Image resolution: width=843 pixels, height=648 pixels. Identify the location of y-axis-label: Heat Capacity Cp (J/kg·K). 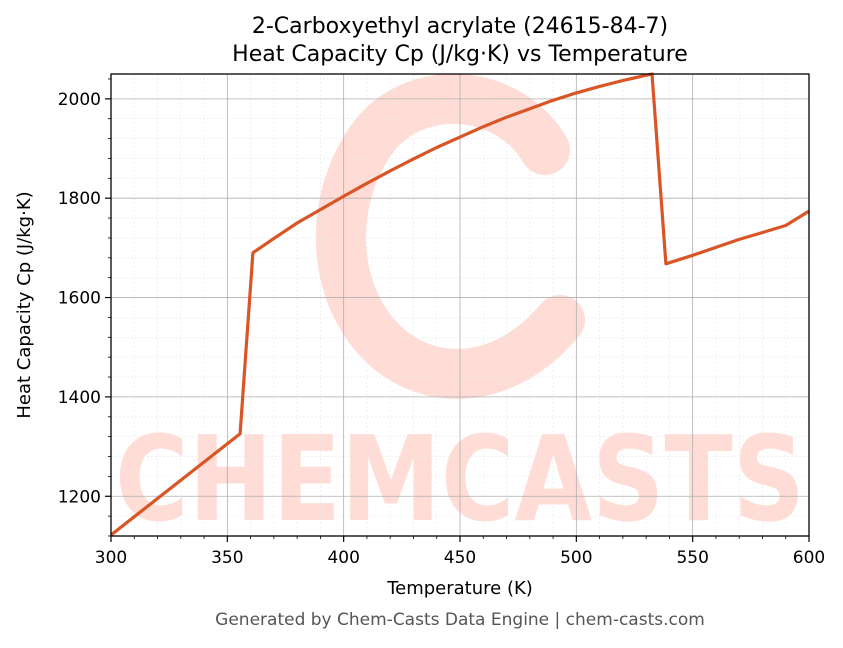
(24, 304).